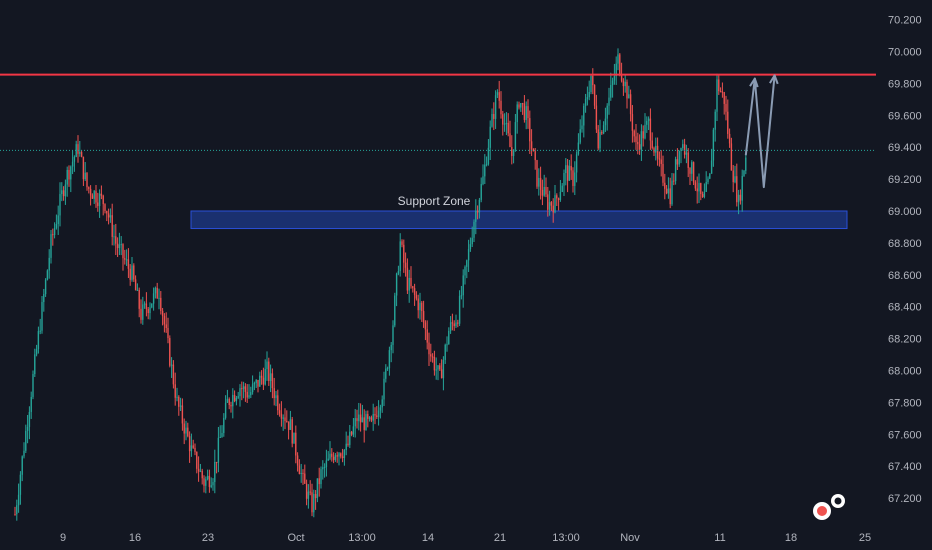 This screenshot has width=932, height=550. I want to click on y-tick-label: 68.400, so click(905, 308).